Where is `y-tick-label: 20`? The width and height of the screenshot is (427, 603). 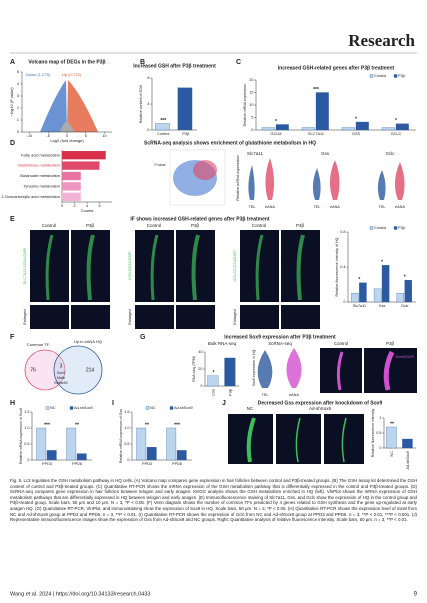 y-tick-label: 20 is located at coordinates (251, 80).